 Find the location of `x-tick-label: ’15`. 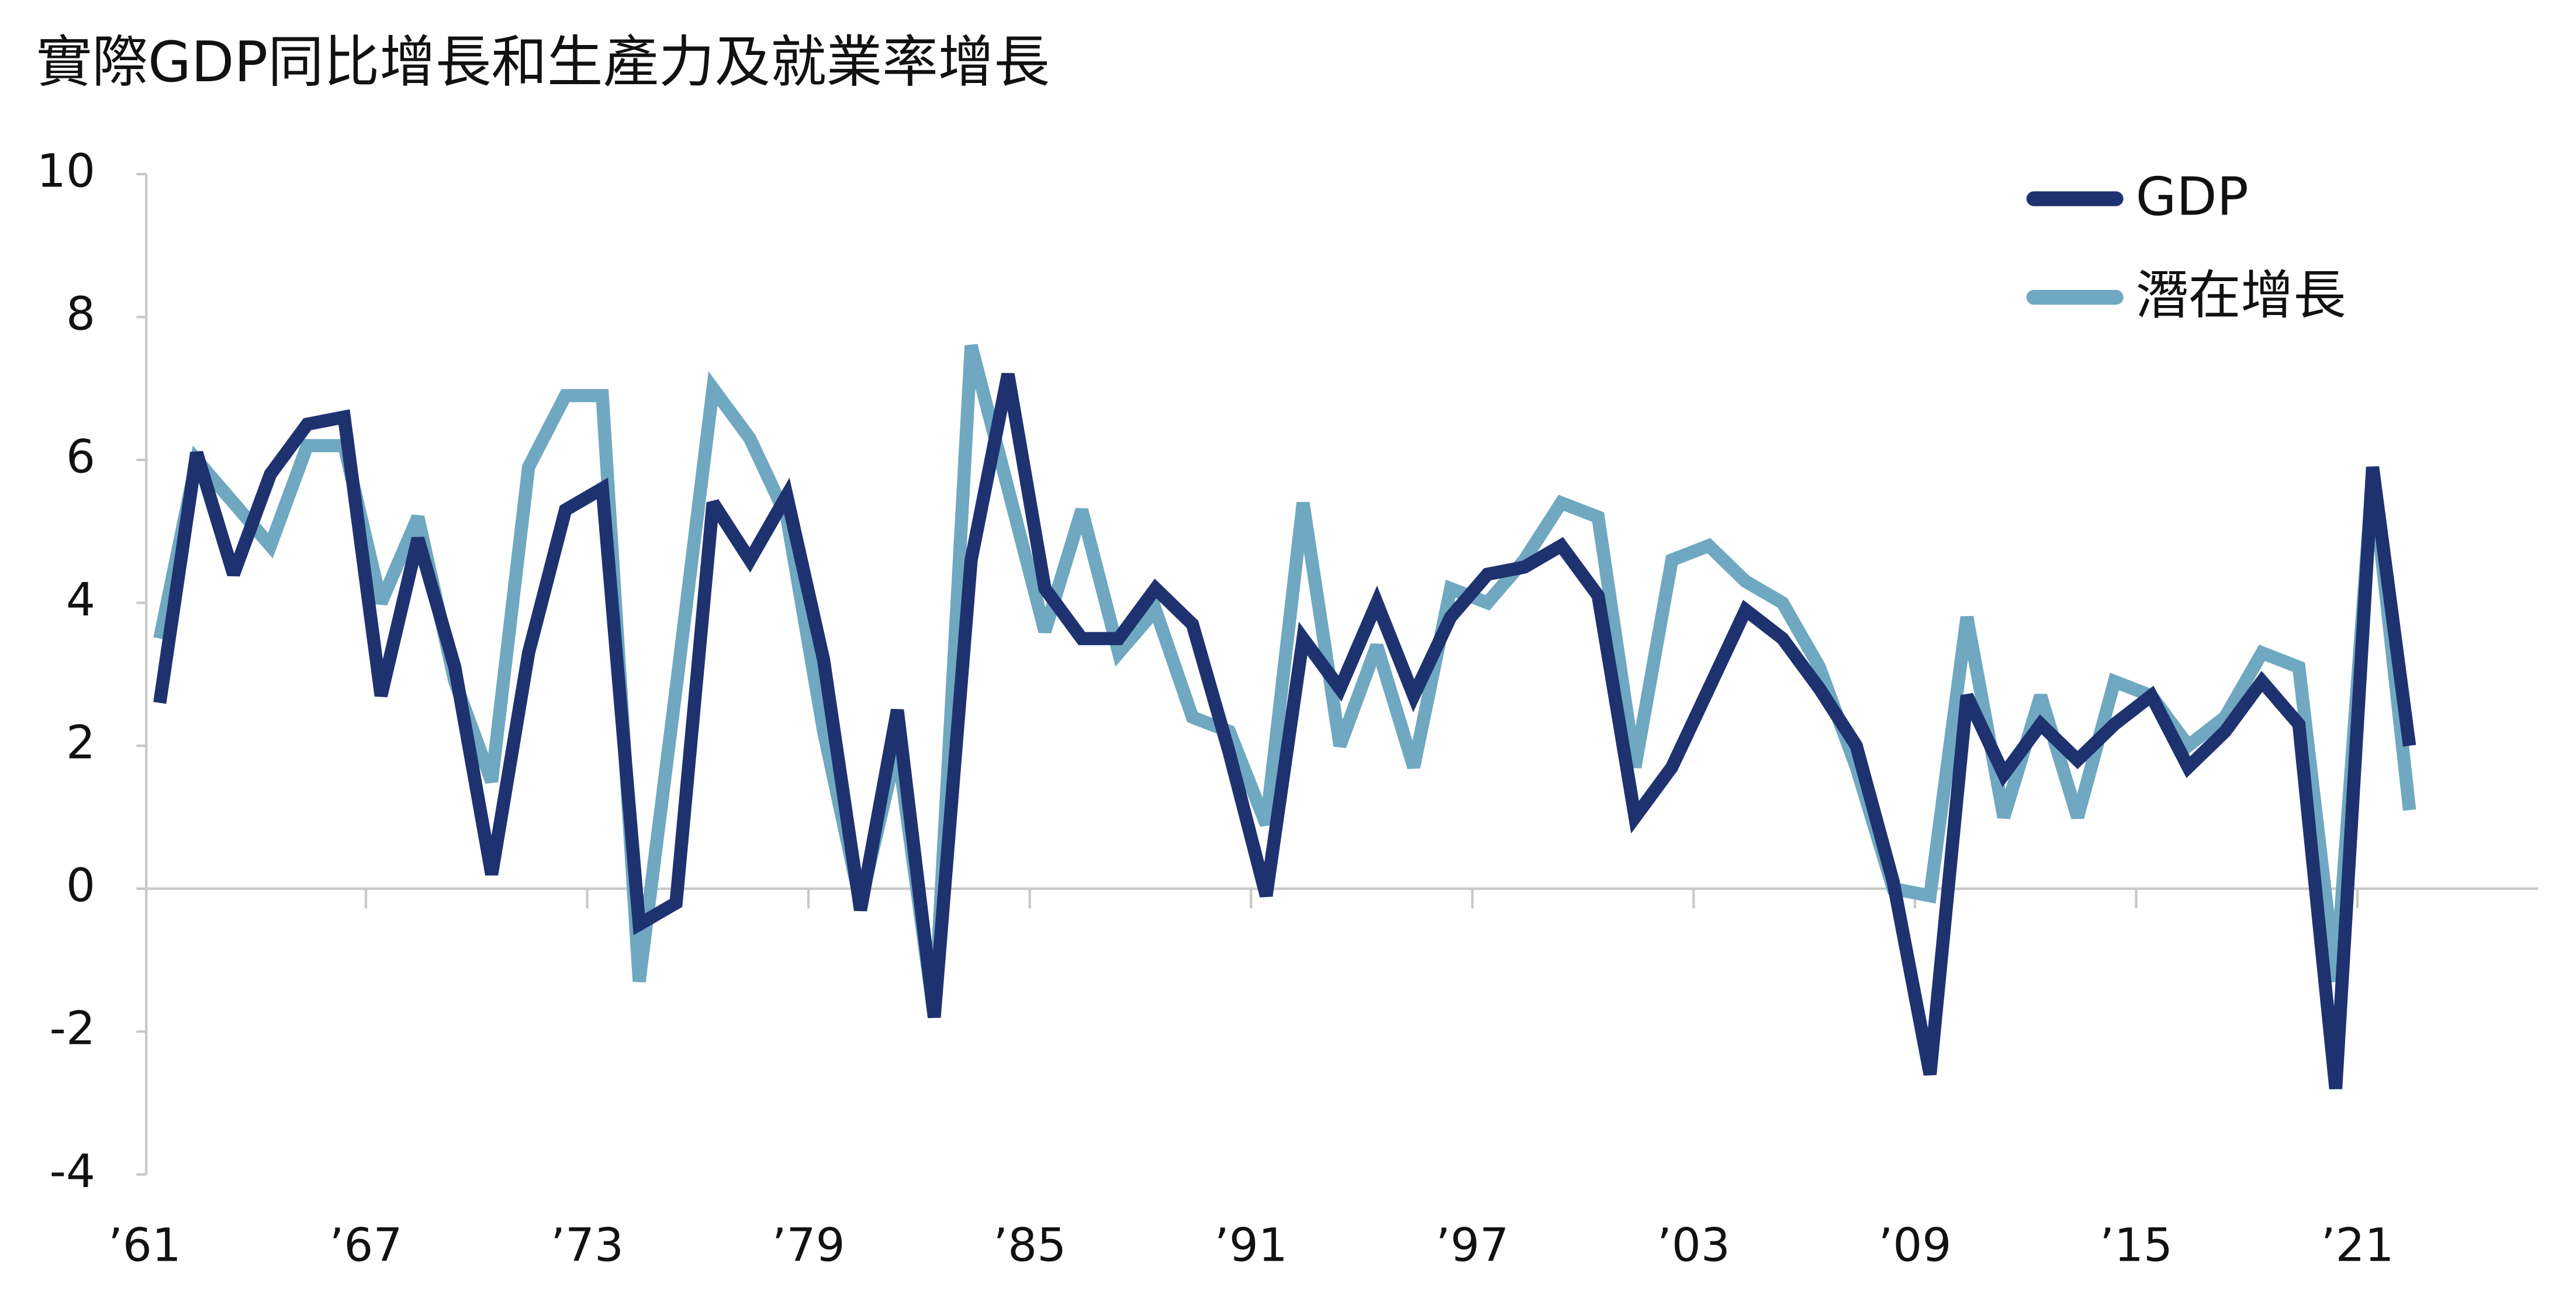

x-tick-label: ’15 is located at coordinates (2136, 1245).